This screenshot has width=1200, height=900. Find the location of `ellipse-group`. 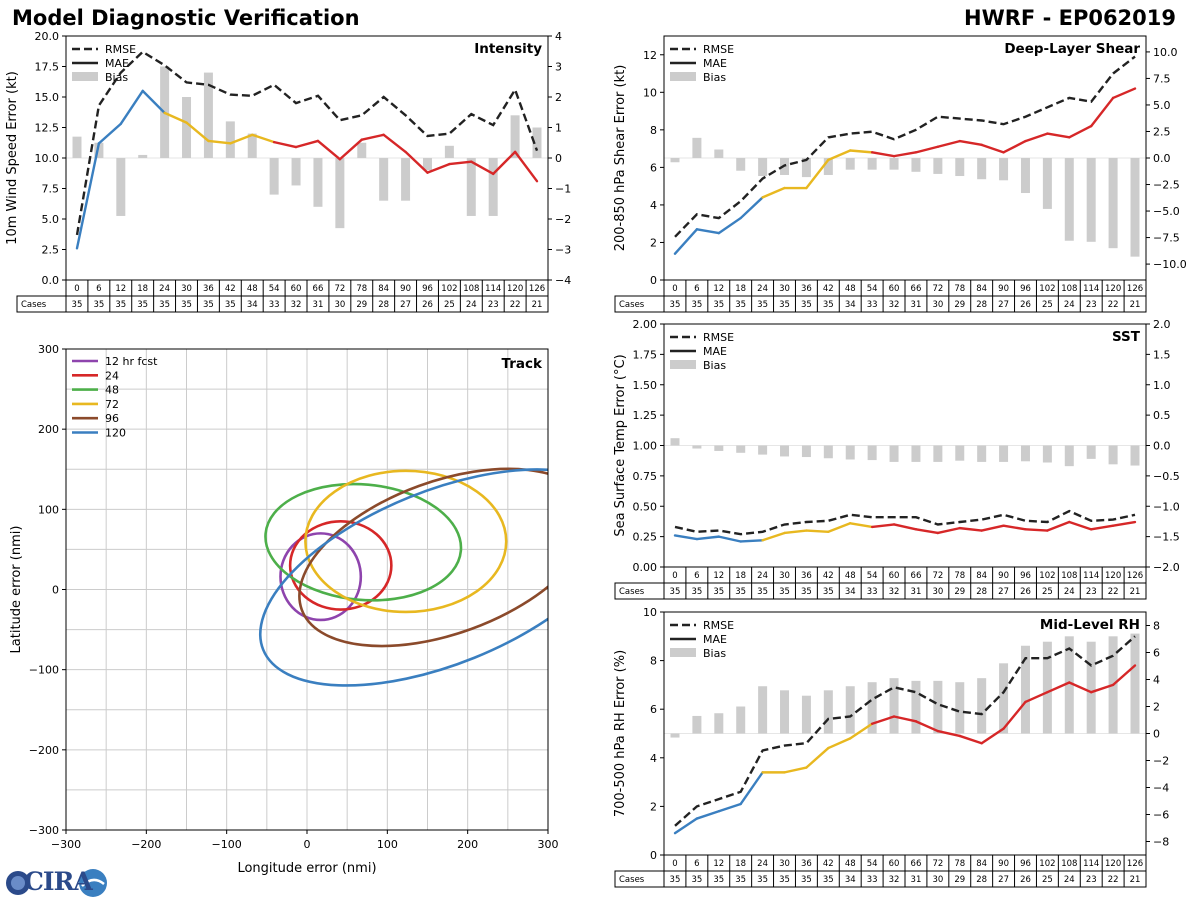

ellipse-group is located at coordinates (403, 577).